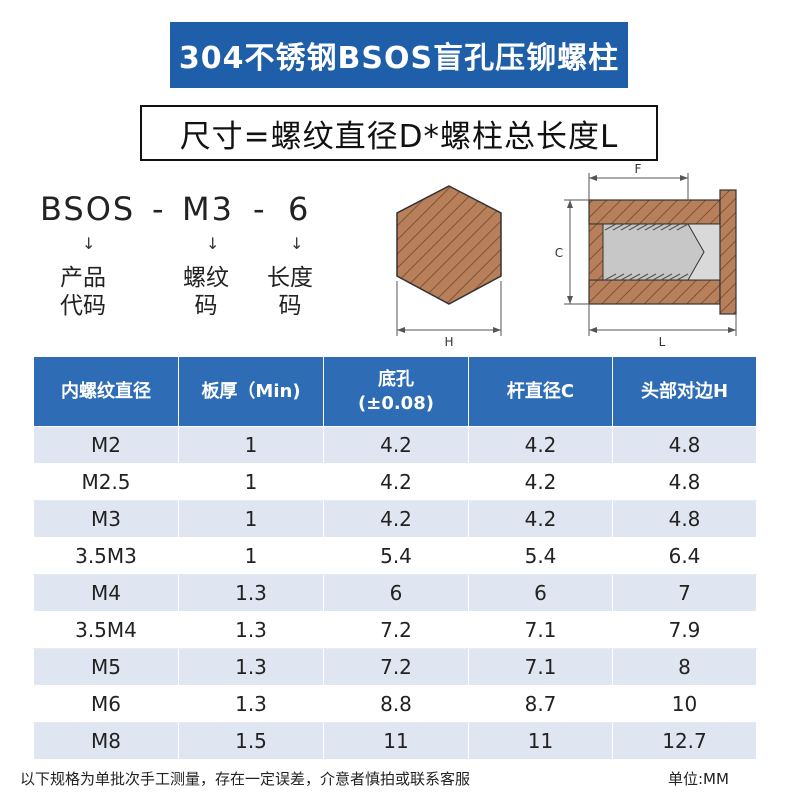 The width and height of the screenshot is (800, 800). Describe the element at coordinates (106, 519) in the screenshot. I see `table-cell: M3` at that location.